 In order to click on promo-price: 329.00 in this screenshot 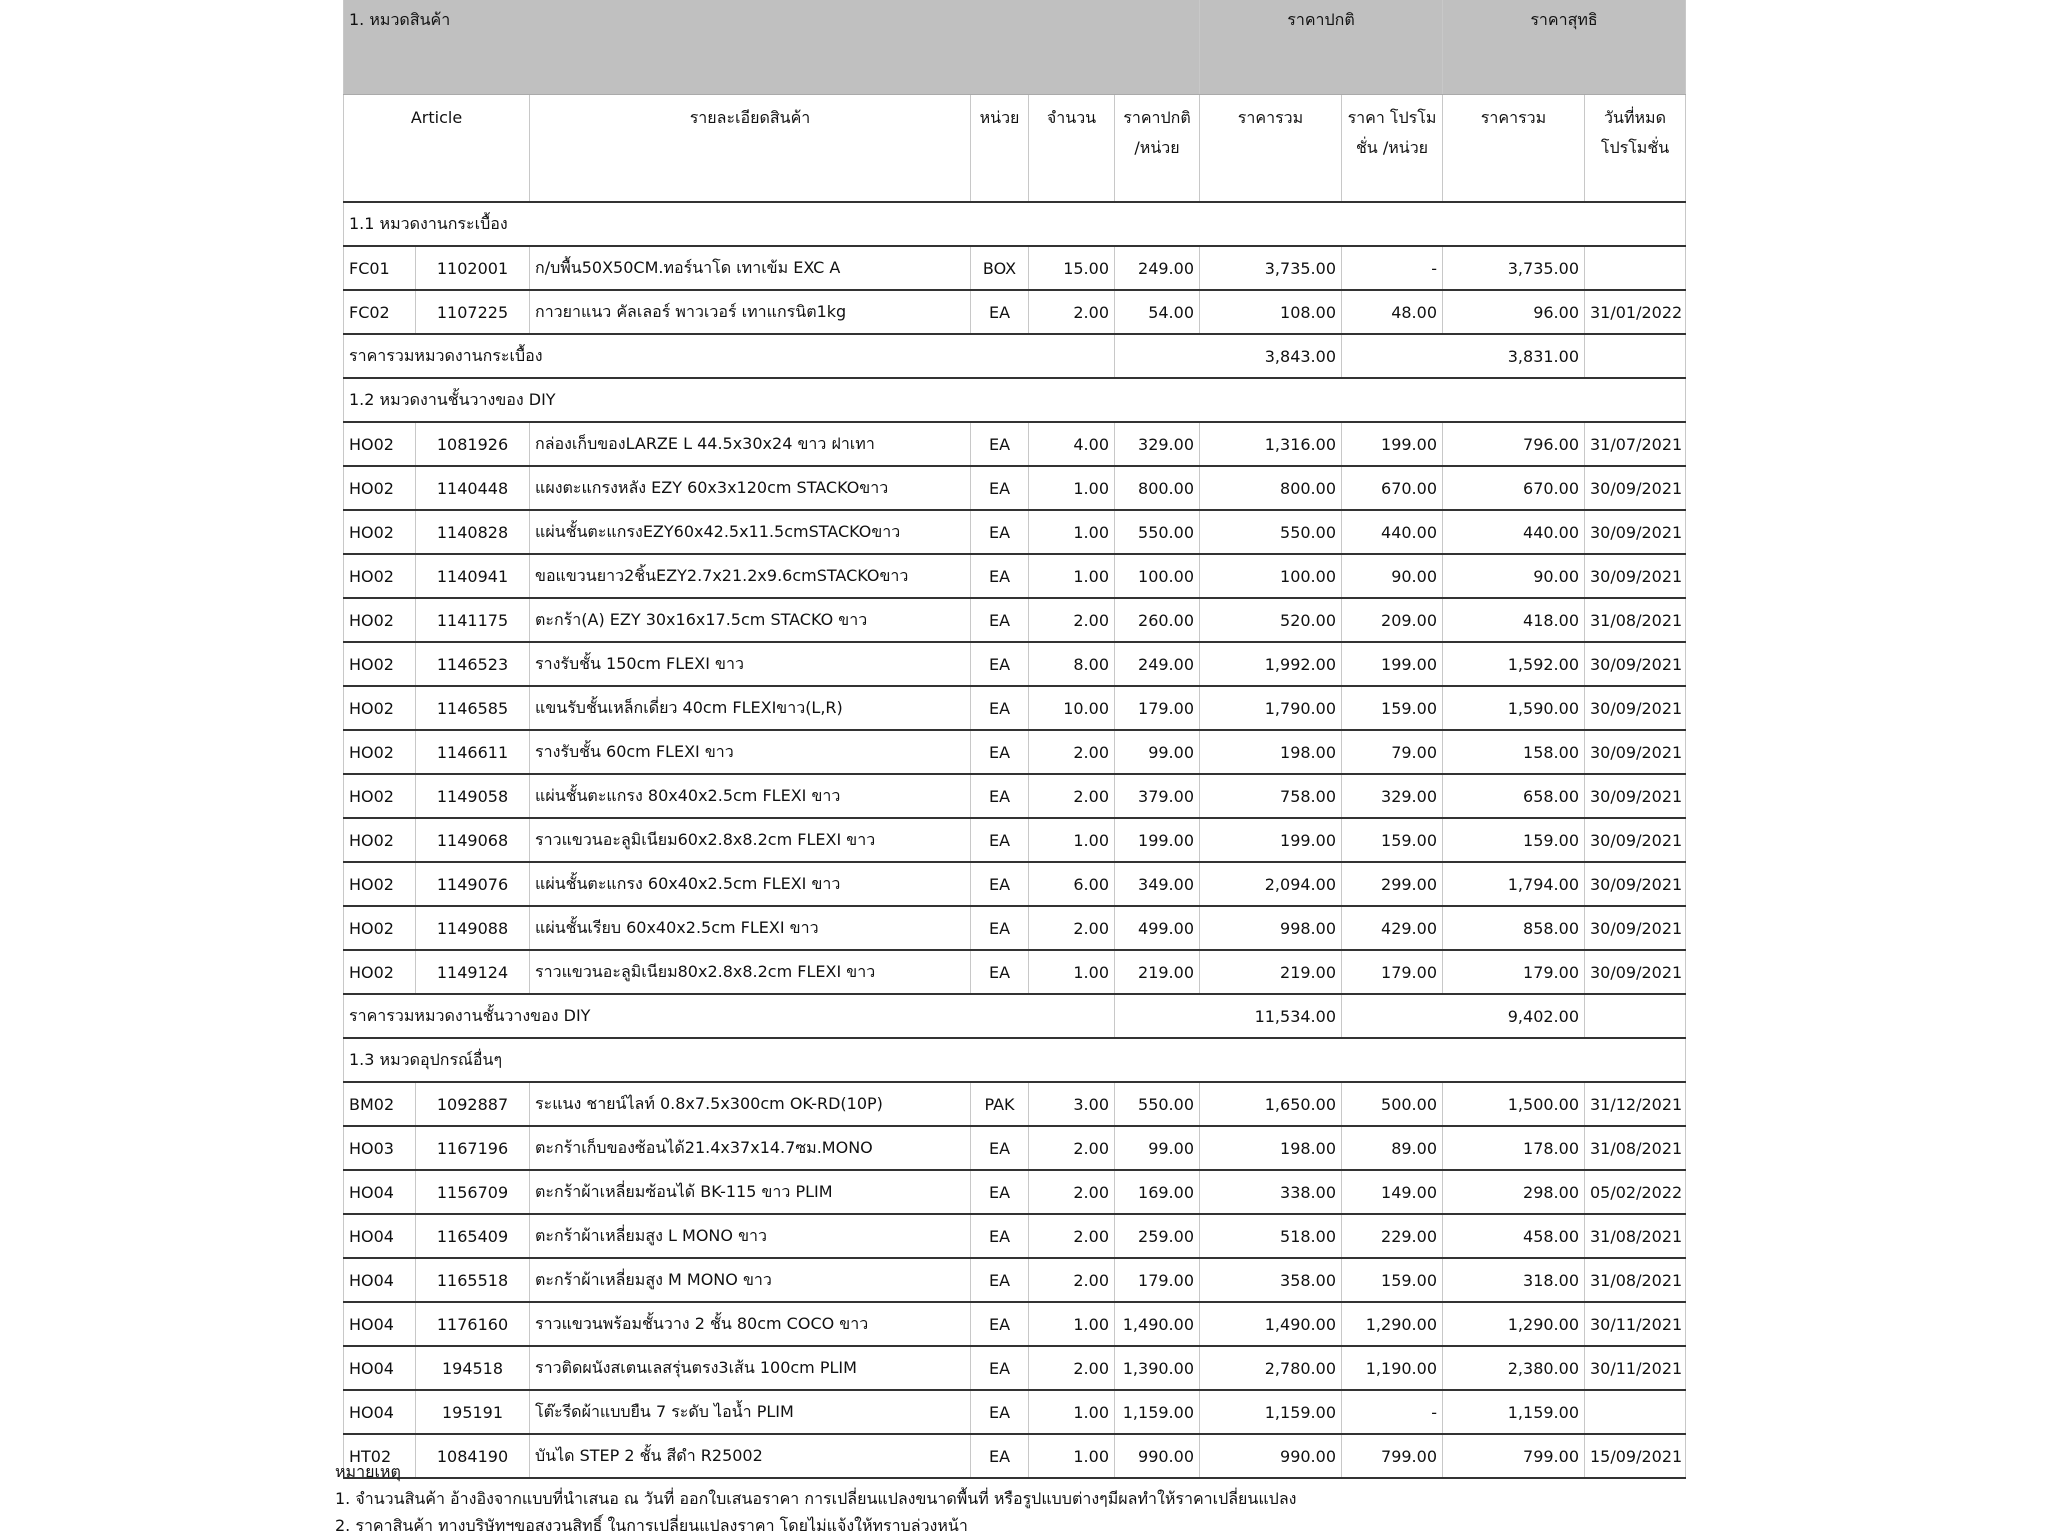, I will do `click(1392, 796)`.